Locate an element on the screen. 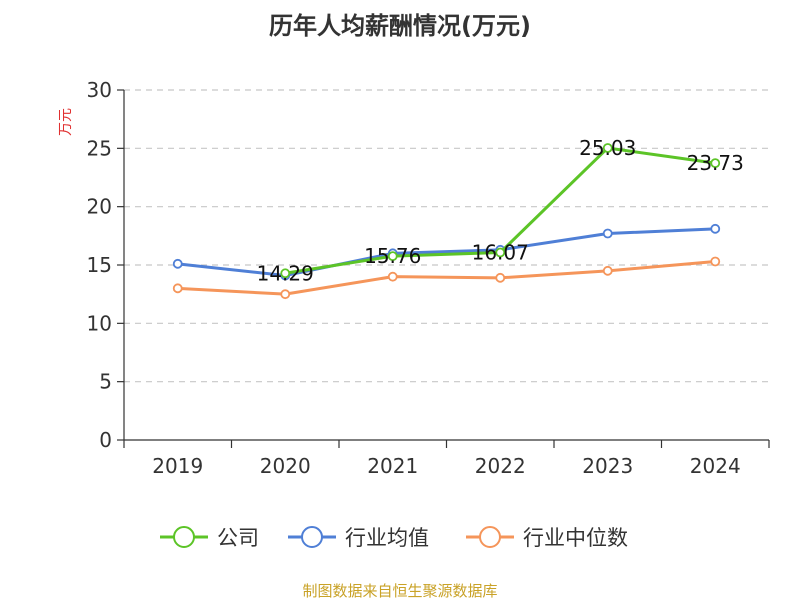  legend-item: 行业中位数 is located at coordinates (547, 538).